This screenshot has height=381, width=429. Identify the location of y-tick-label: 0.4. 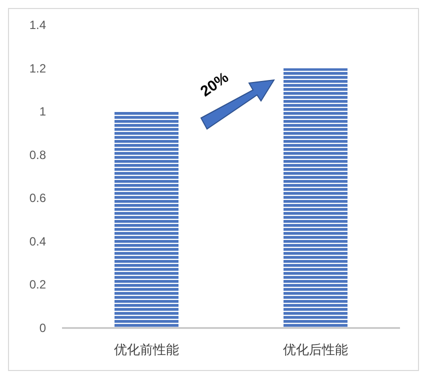
(37, 241).